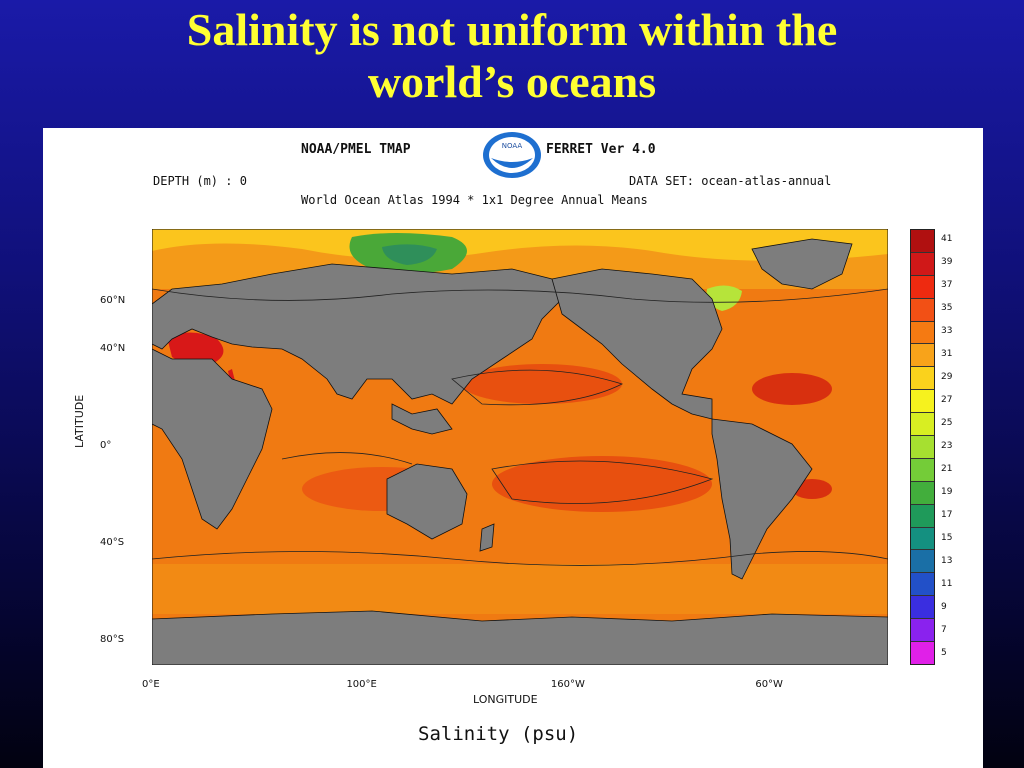  I want to click on eurasia-landmass, so click(357, 334).